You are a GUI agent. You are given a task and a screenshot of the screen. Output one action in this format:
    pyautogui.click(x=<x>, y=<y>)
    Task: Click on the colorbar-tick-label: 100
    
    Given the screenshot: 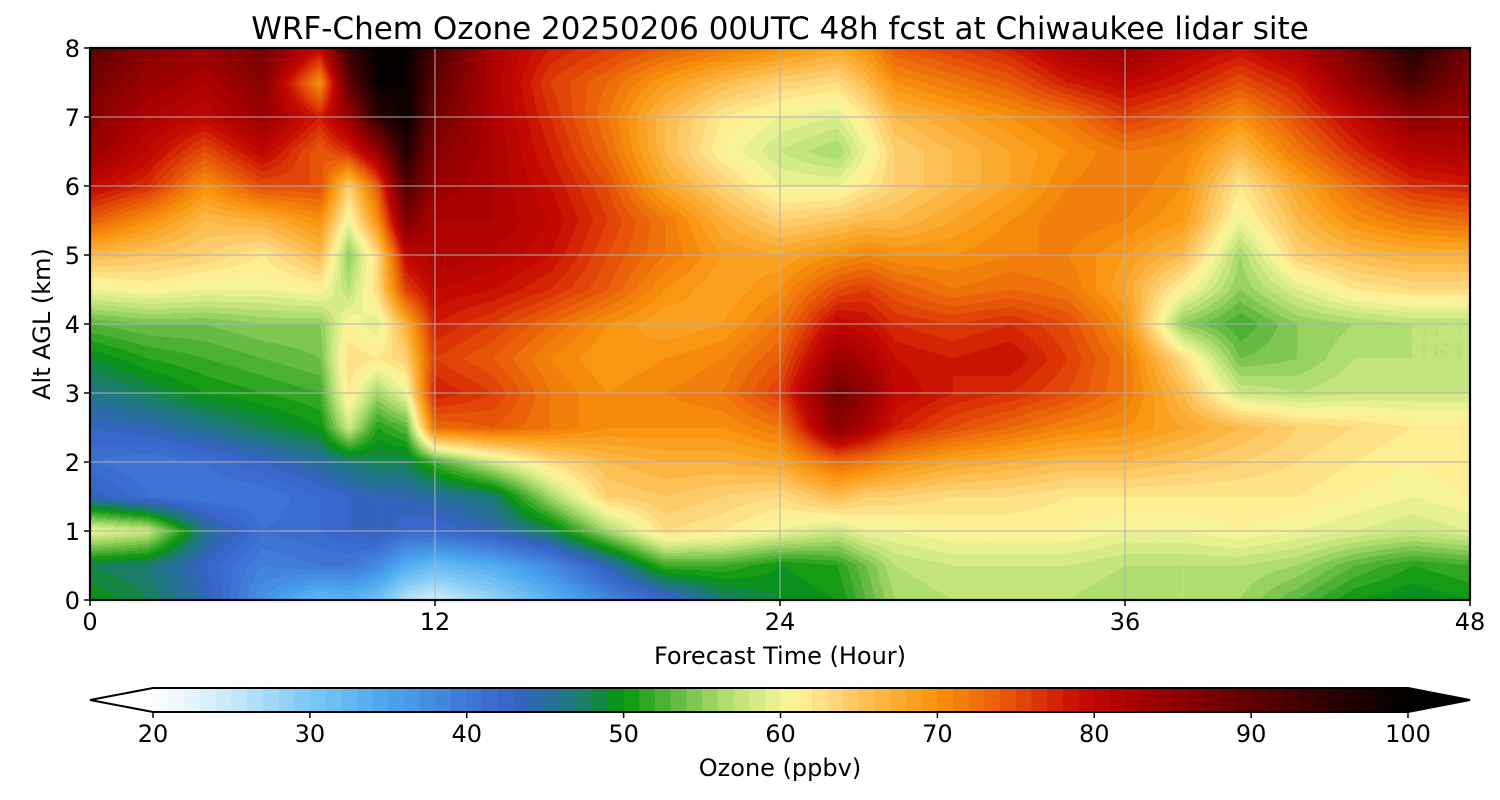 What is the action you would take?
    pyautogui.click(x=1408, y=734)
    